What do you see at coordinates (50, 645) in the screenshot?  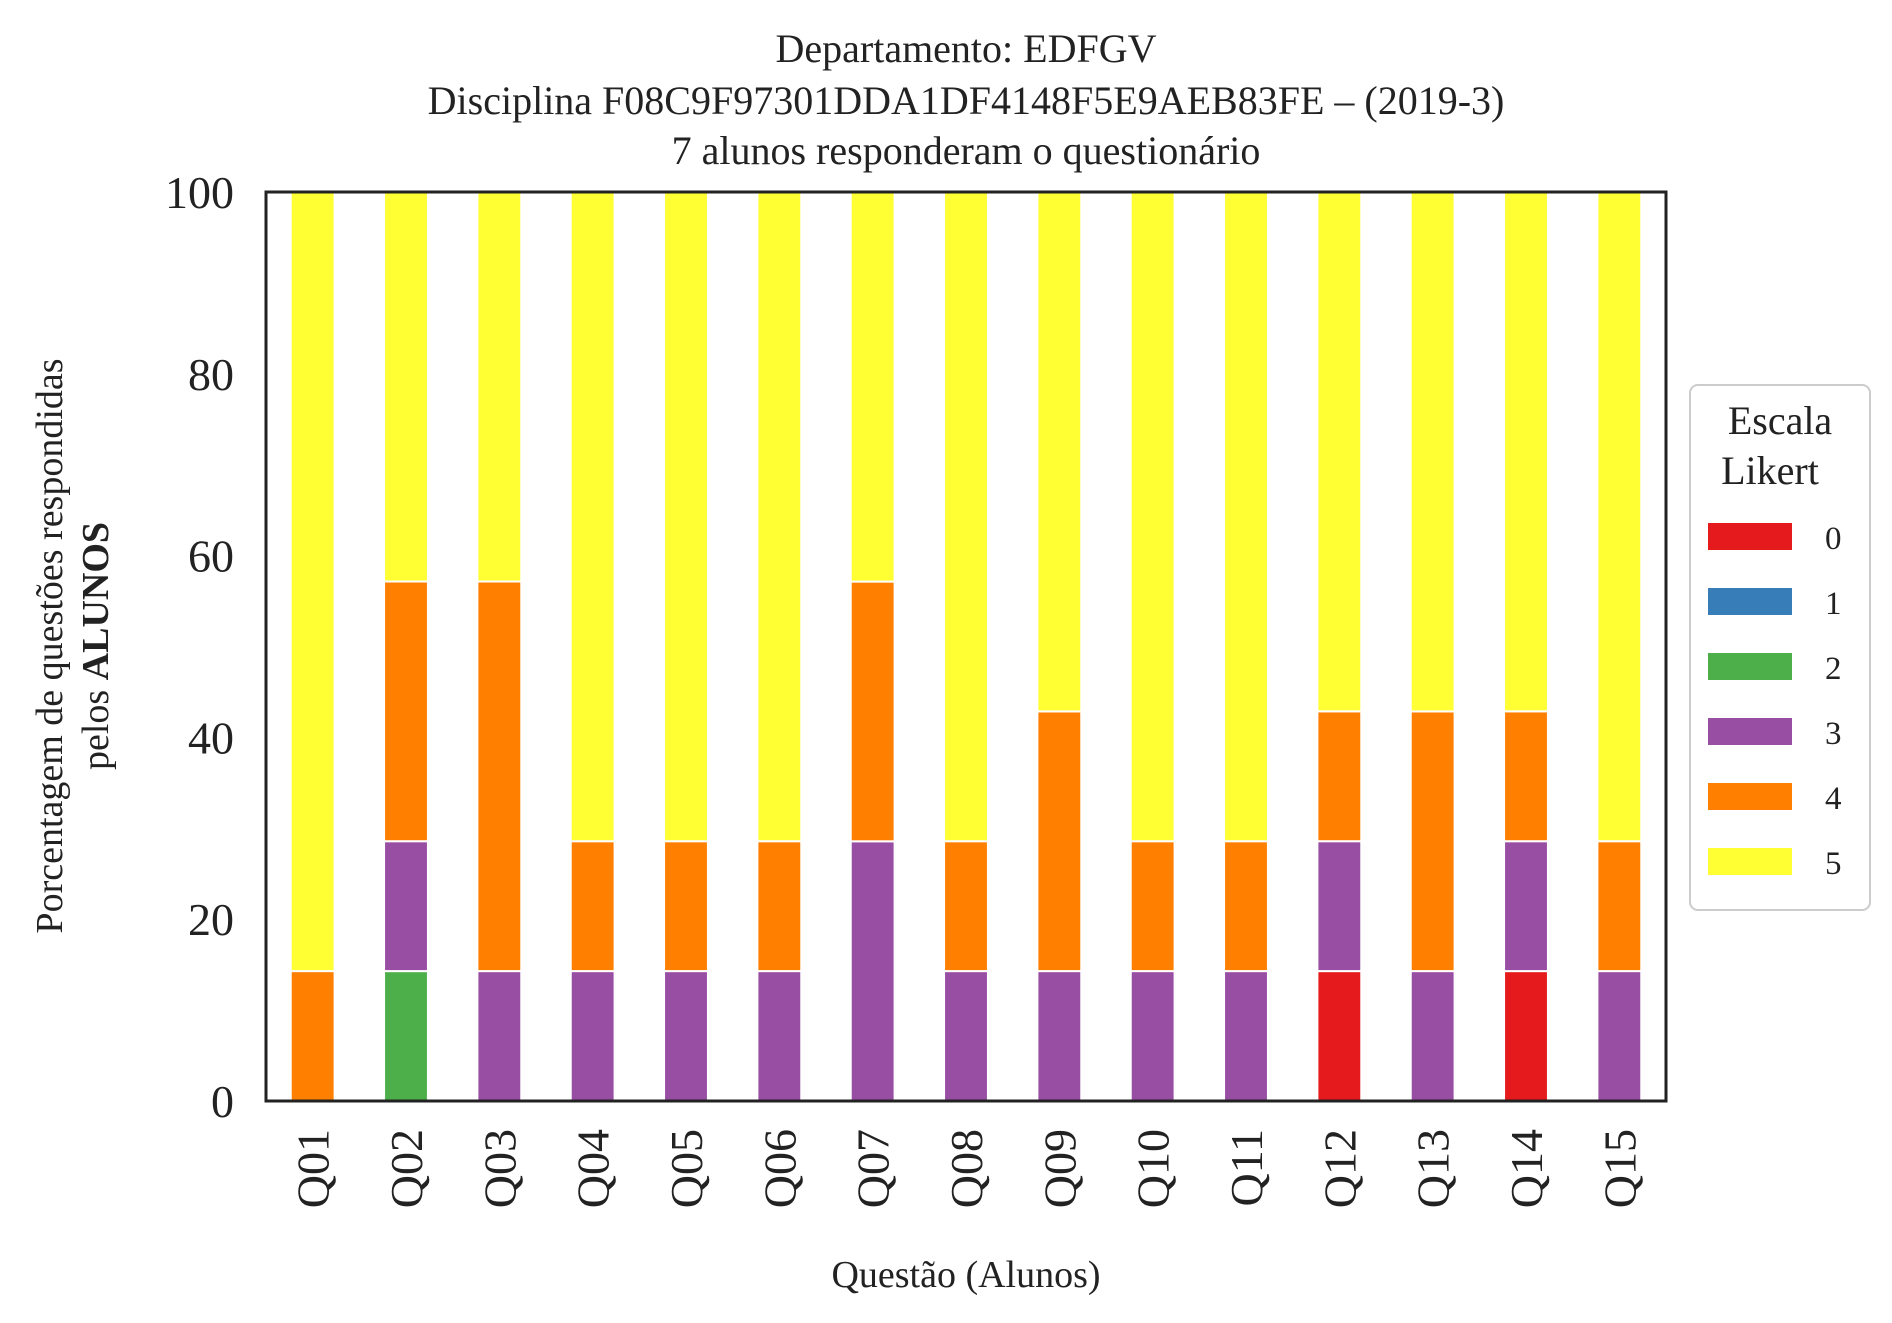 I see `y-axis-label-line-1: Porcentagem de questões respondidas` at bounding box center [50, 645].